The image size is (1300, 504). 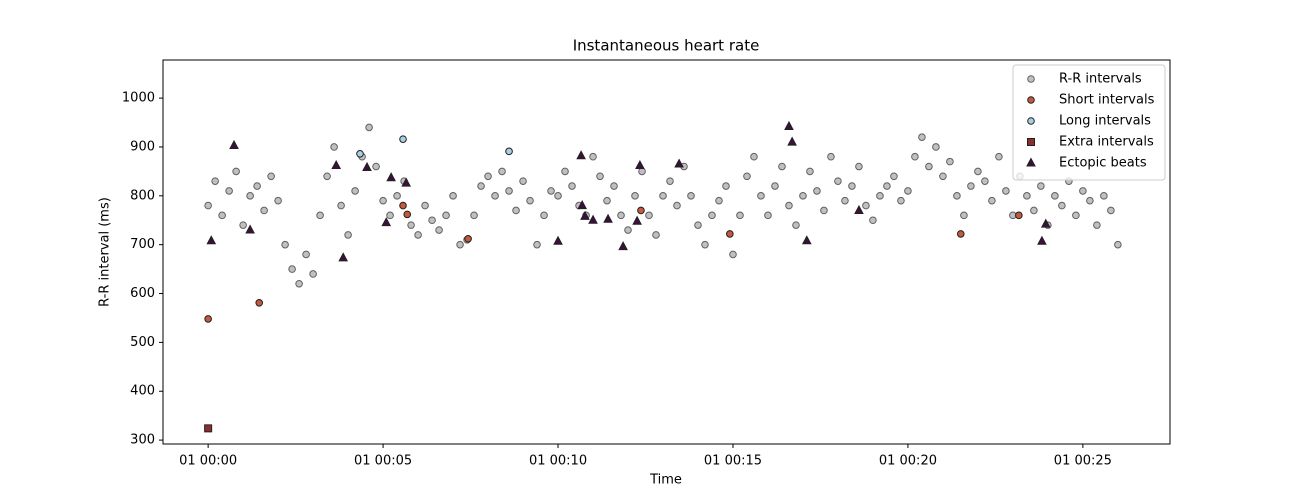 I want to click on x-tick-label: 01 00:25, so click(x=1083, y=461).